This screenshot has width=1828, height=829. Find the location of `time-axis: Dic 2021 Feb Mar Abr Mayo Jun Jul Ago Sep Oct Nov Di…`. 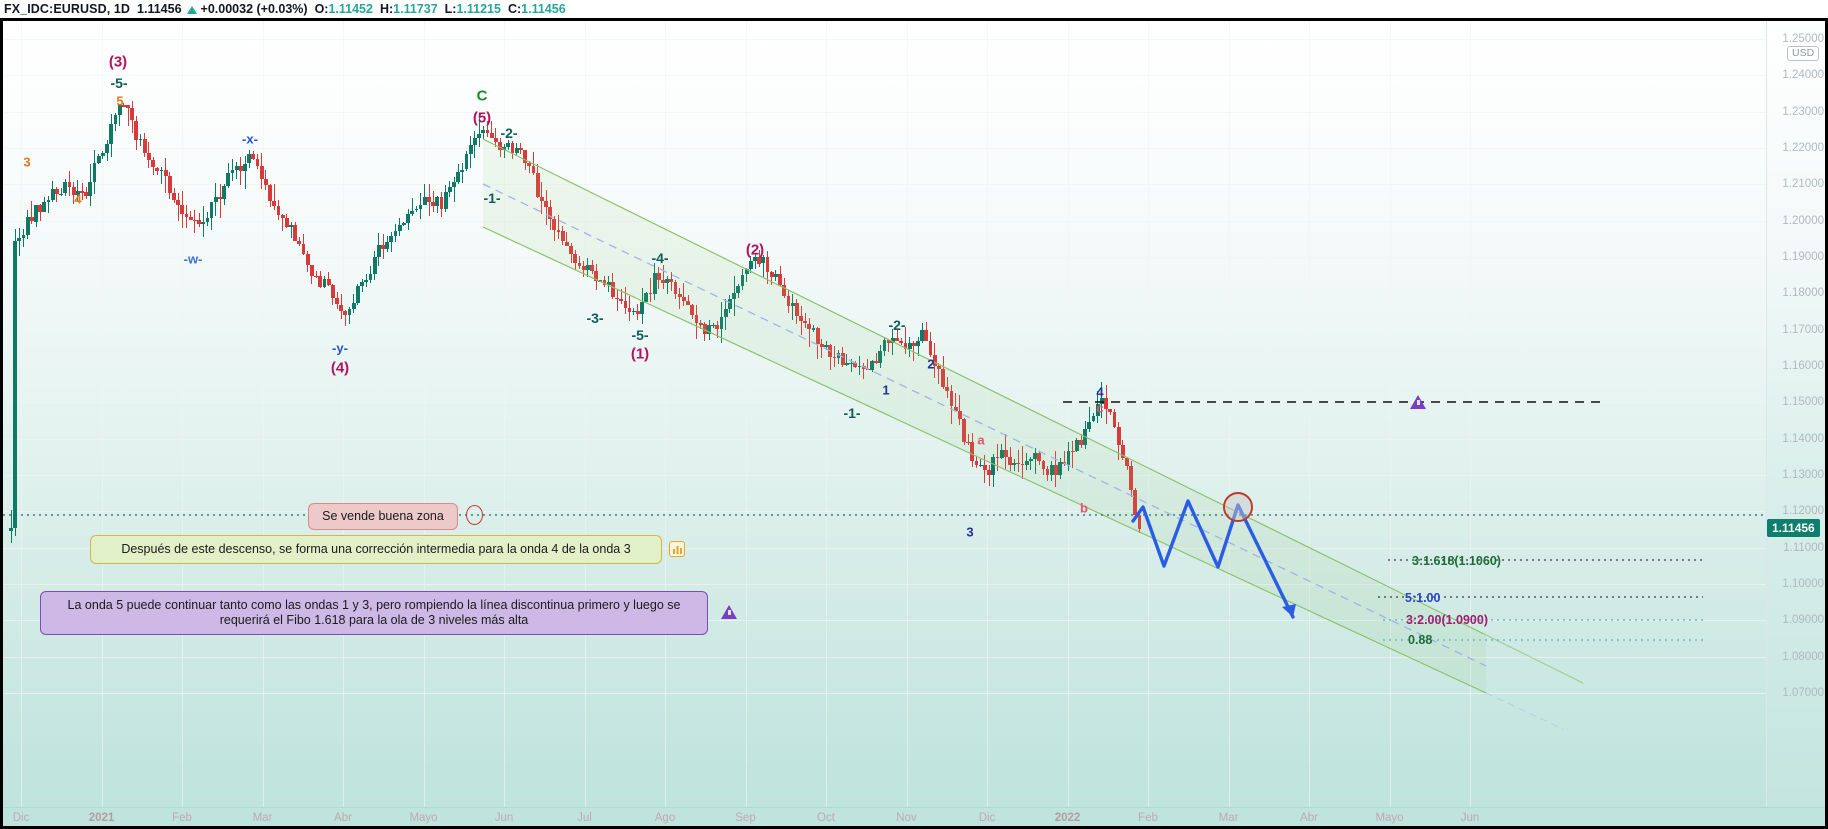

time-axis: Dic 2021 Feb Mar Abr Mayo Jun Jul Ago Sep Oct Nov Di… is located at coordinates (914, 816).